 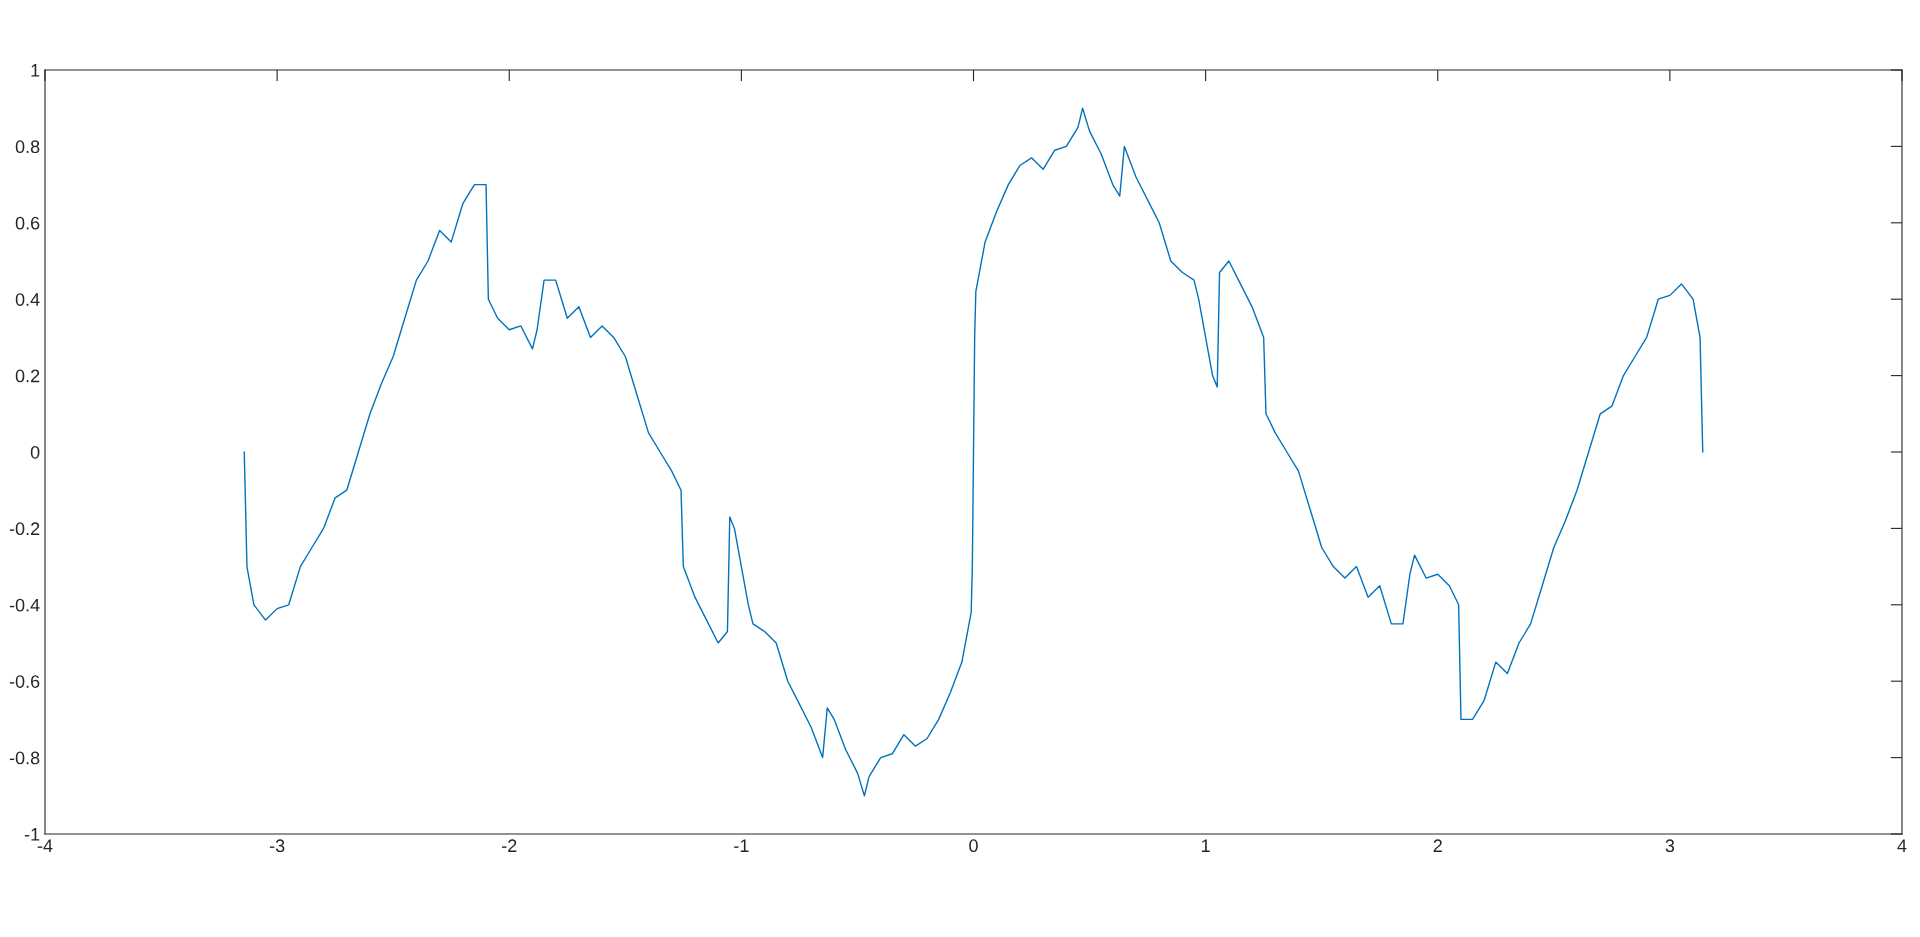 I want to click on x-tick-label: -1, so click(x=741, y=845).